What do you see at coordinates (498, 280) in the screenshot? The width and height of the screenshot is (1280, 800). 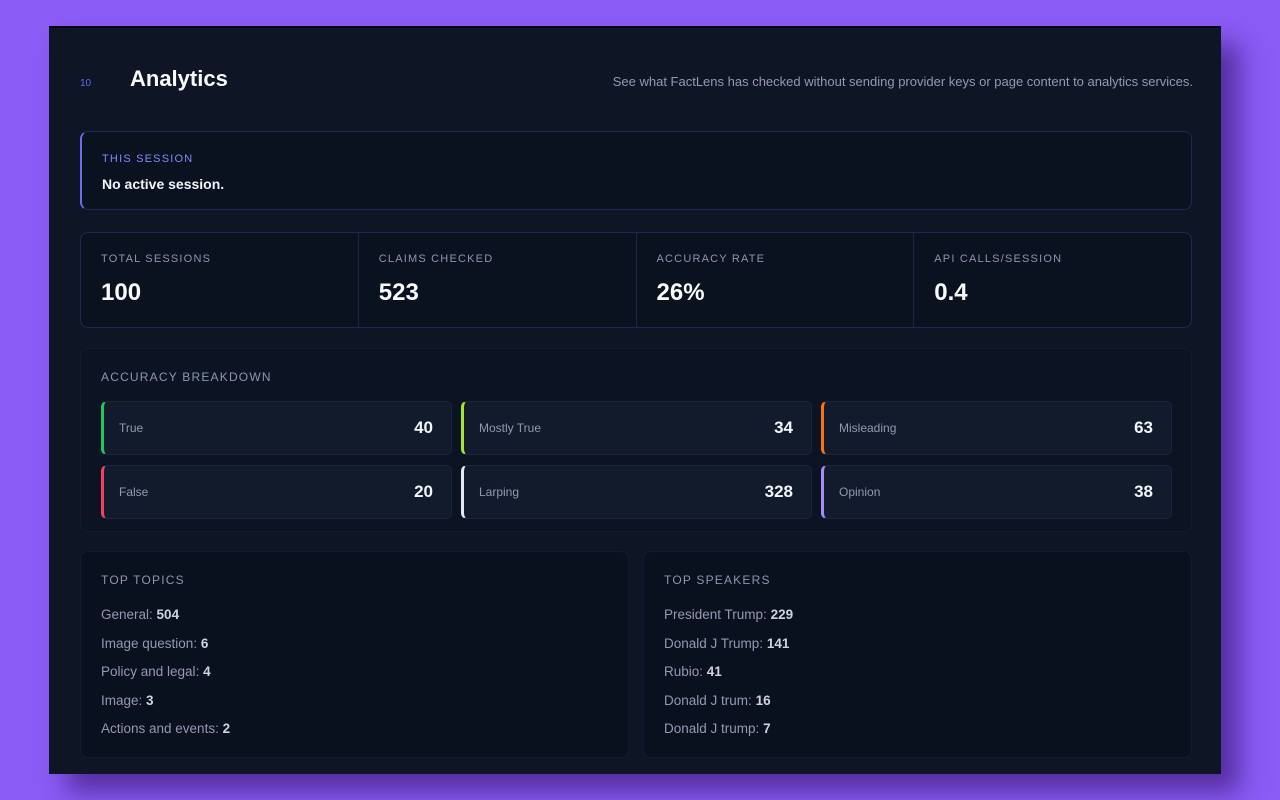 I see `stat-claims-checked: CLAIMS CHECKED 523` at bounding box center [498, 280].